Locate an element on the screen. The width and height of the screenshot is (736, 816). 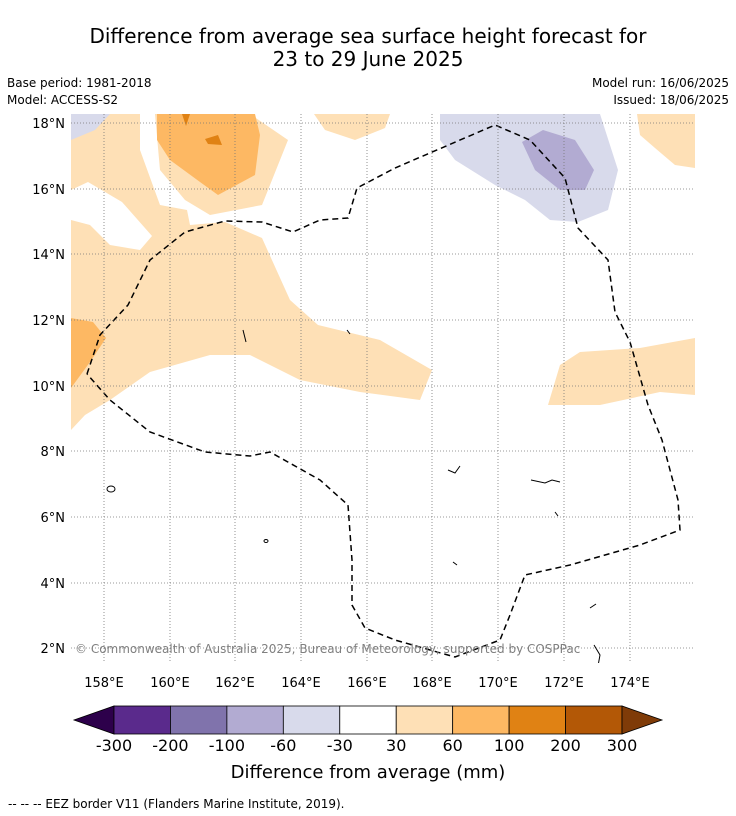
base-period-label: Base period: 1981-2018 is located at coordinates (79, 83).